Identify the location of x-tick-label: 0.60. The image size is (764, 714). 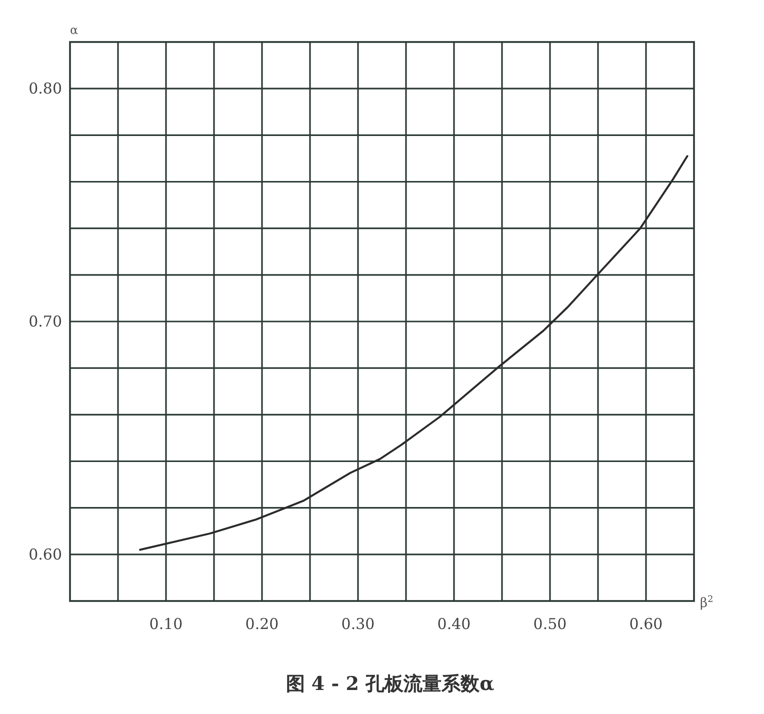
(646, 624).